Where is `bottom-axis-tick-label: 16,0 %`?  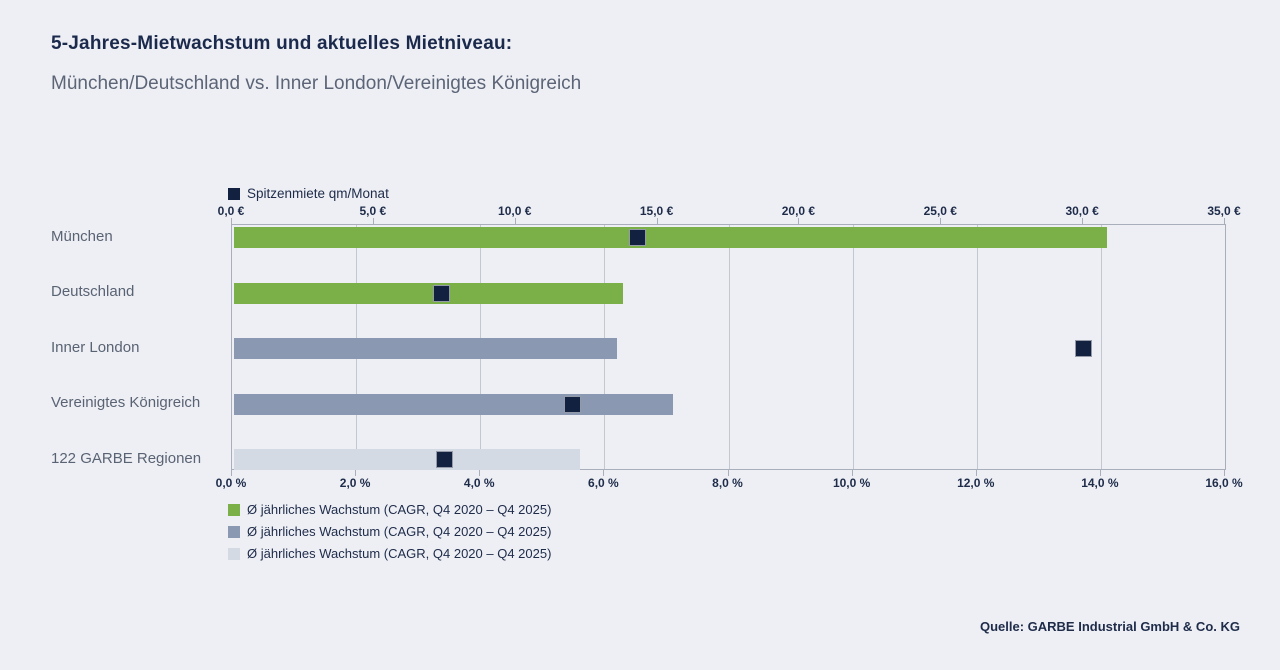 bottom-axis-tick-label: 16,0 % is located at coordinates (1224, 483).